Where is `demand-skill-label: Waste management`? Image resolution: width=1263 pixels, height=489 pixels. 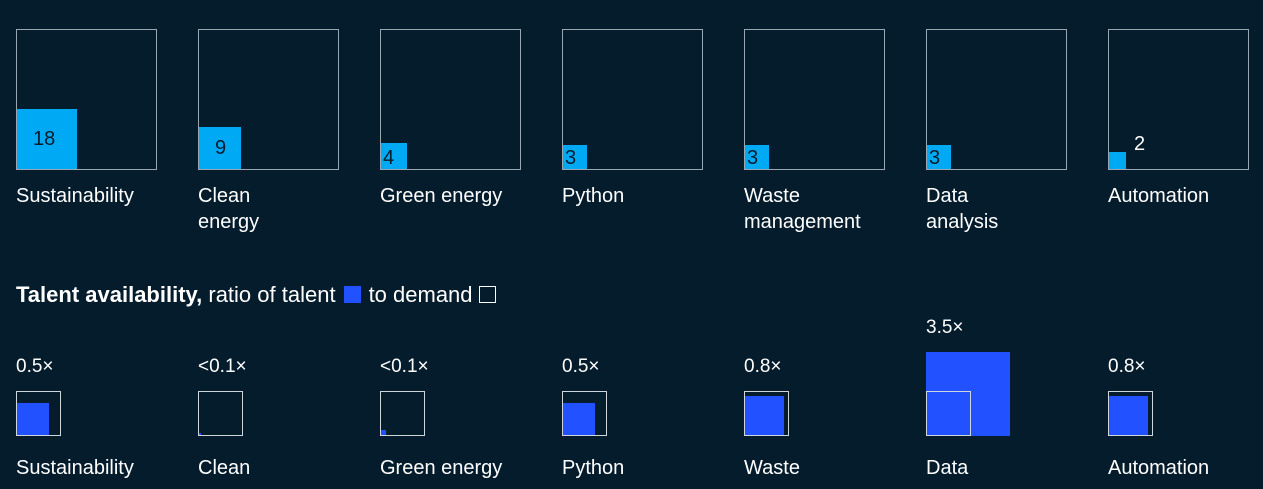 demand-skill-label: Waste management is located at coordinates (814, 209).